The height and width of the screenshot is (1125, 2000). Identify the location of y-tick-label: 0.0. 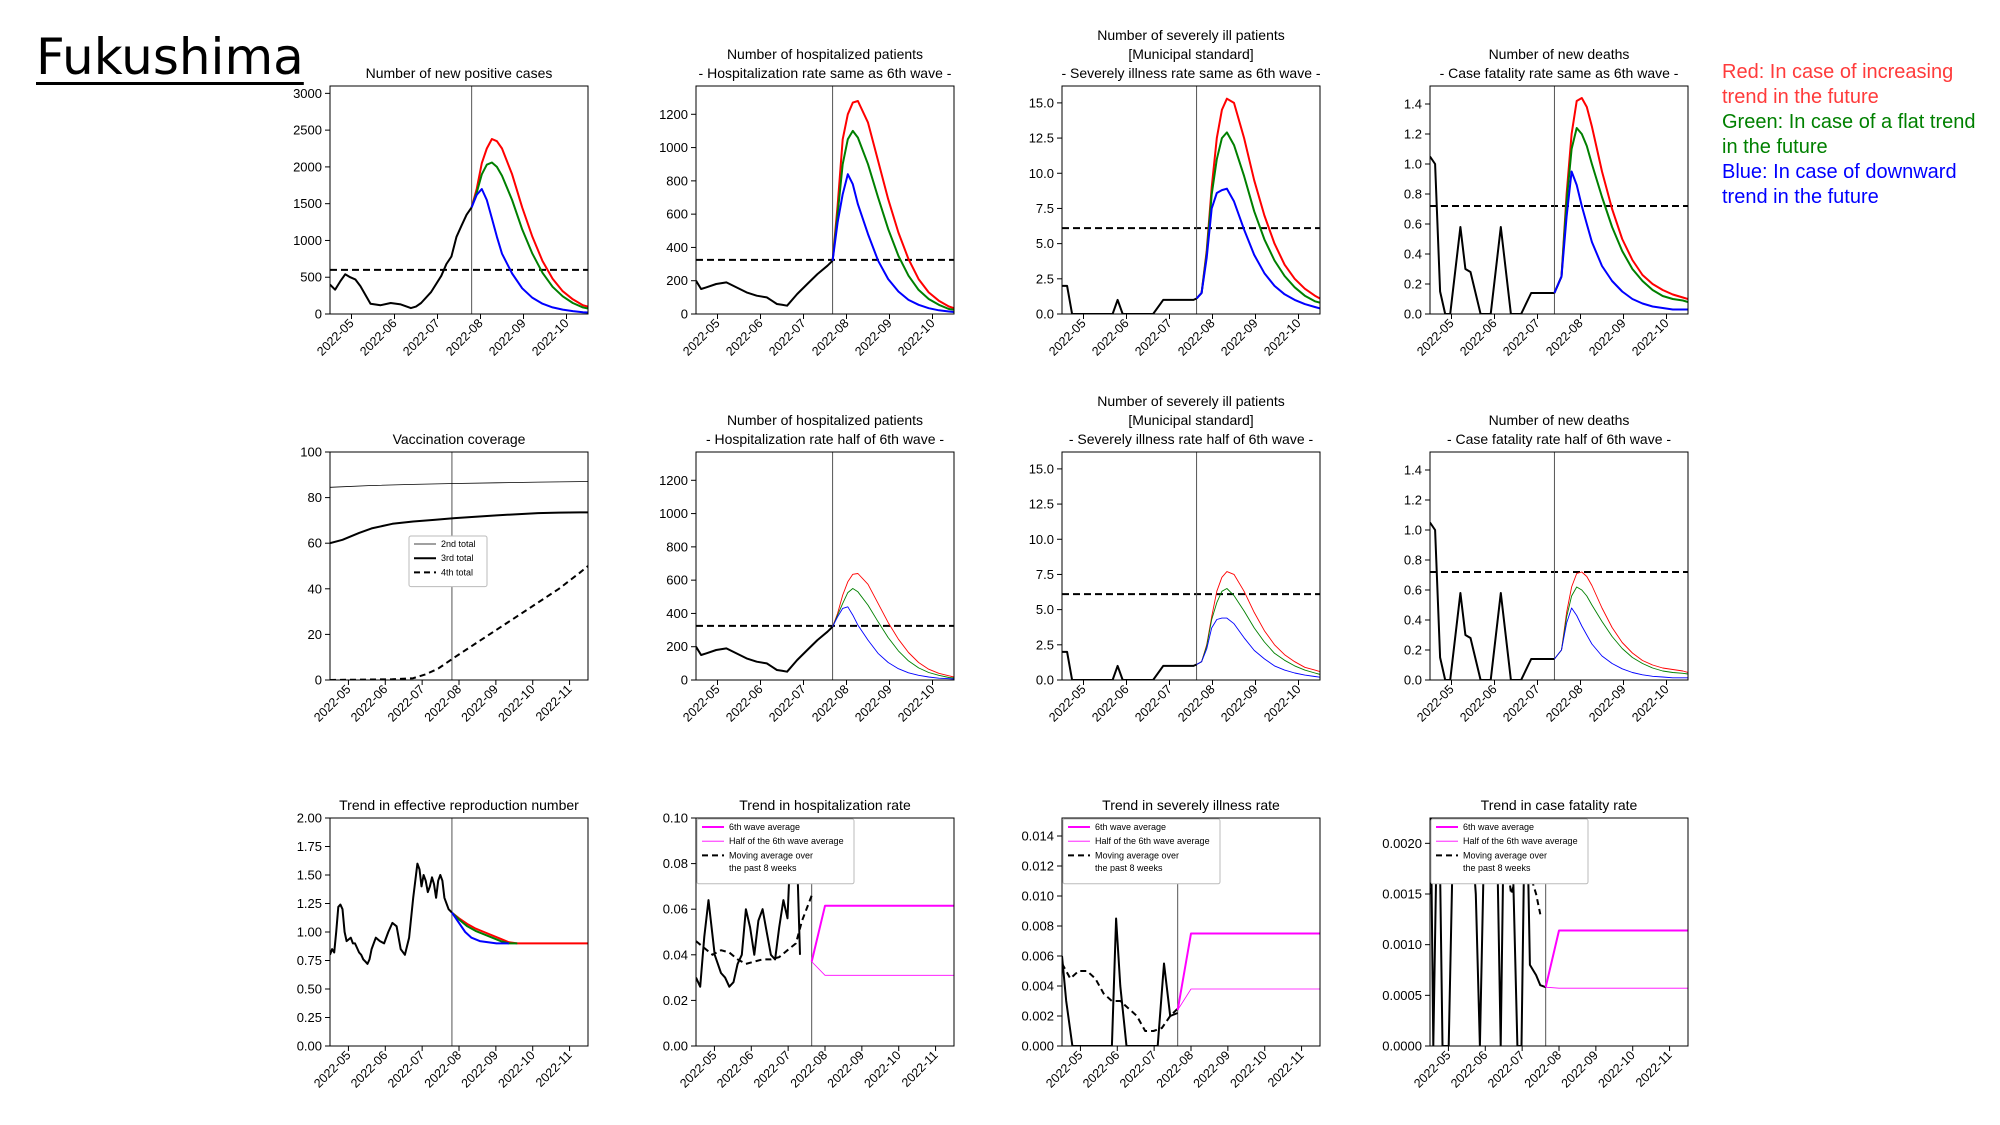
(1045, 314).